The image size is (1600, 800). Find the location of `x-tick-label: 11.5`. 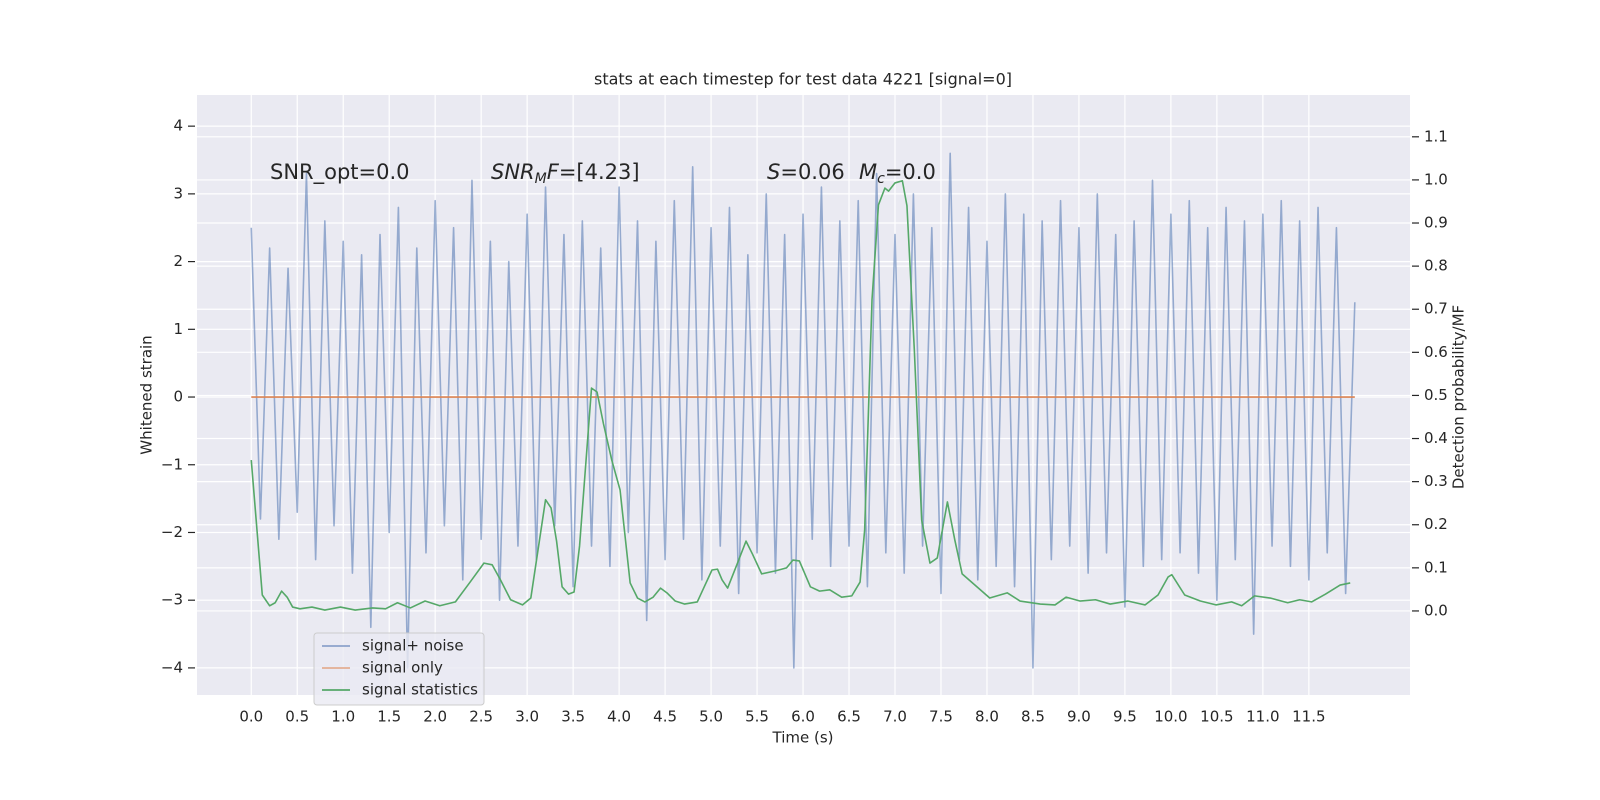

x-tick-label: 11.5 is located at coordinates (1308, 717).